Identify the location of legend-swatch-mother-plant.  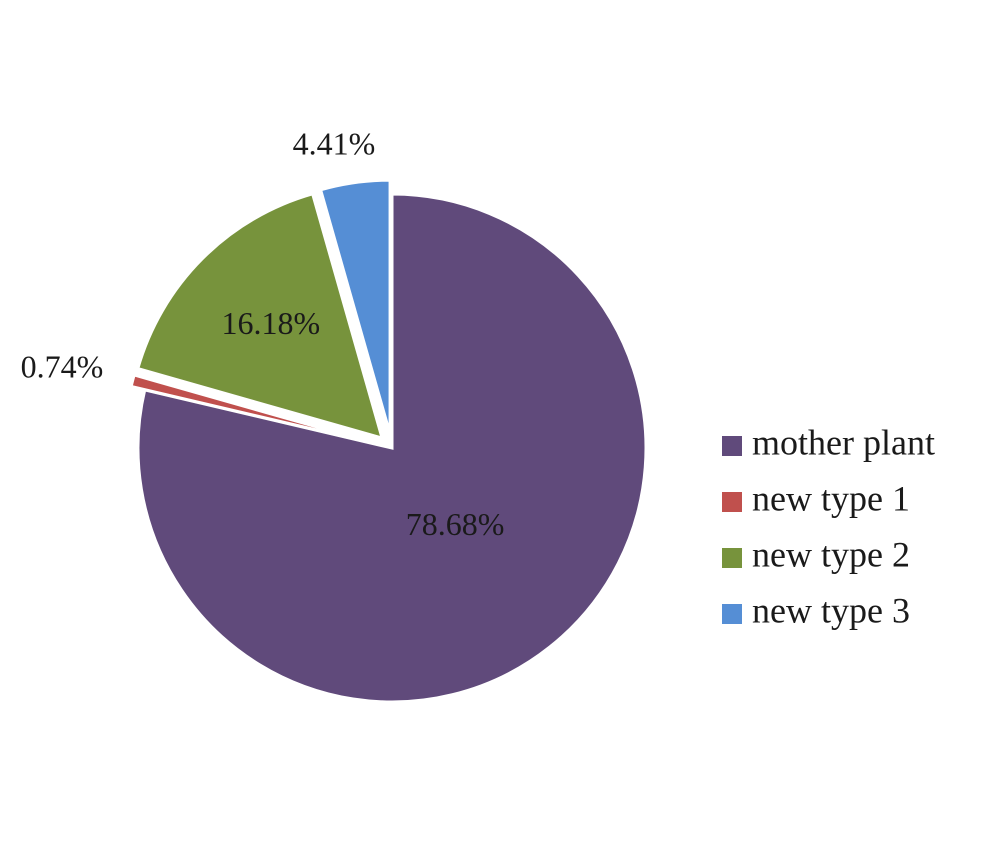
(732, 446).